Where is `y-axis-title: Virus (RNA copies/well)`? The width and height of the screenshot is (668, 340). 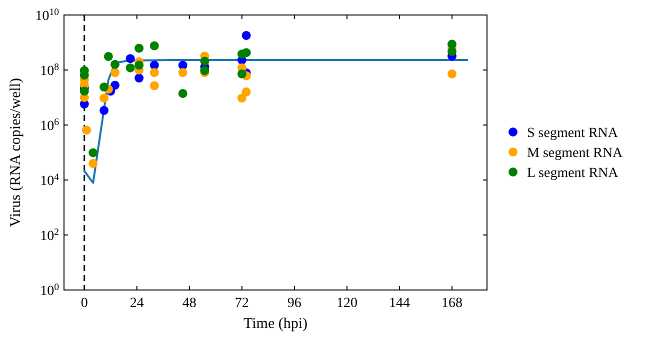 y-axis-title: Virus (RNA copies/well) is located at coordinates (16, 153).